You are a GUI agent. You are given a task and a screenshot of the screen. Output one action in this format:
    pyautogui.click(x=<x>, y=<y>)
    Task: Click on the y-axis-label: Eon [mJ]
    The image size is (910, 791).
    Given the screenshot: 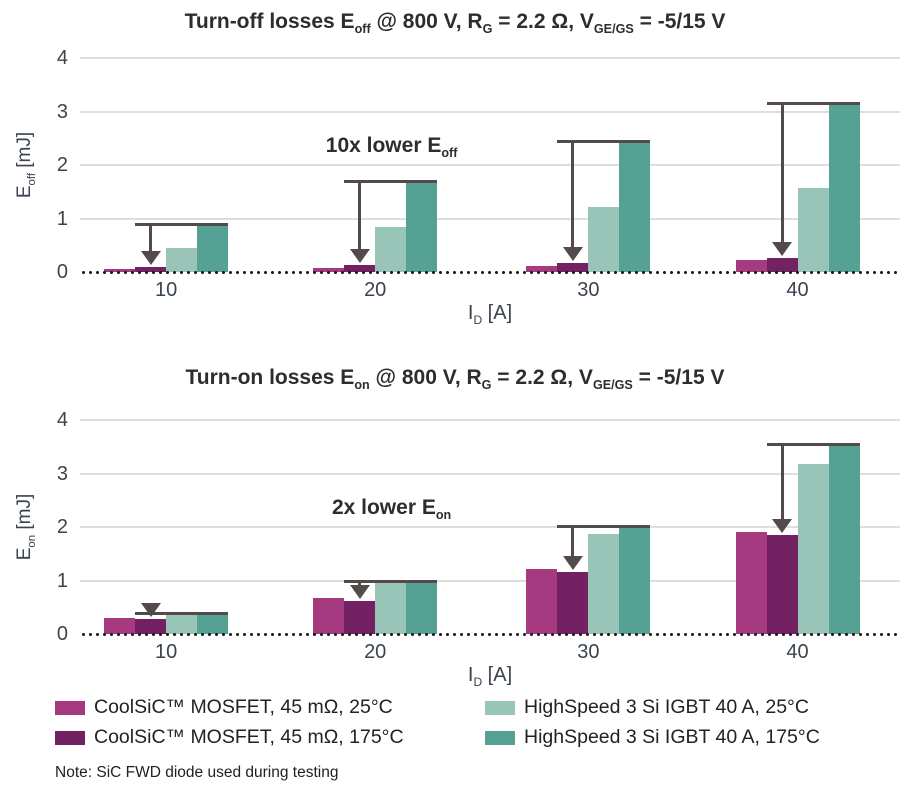 What is the action you would take?
    pyautogui.click(x=26, y=527)
    